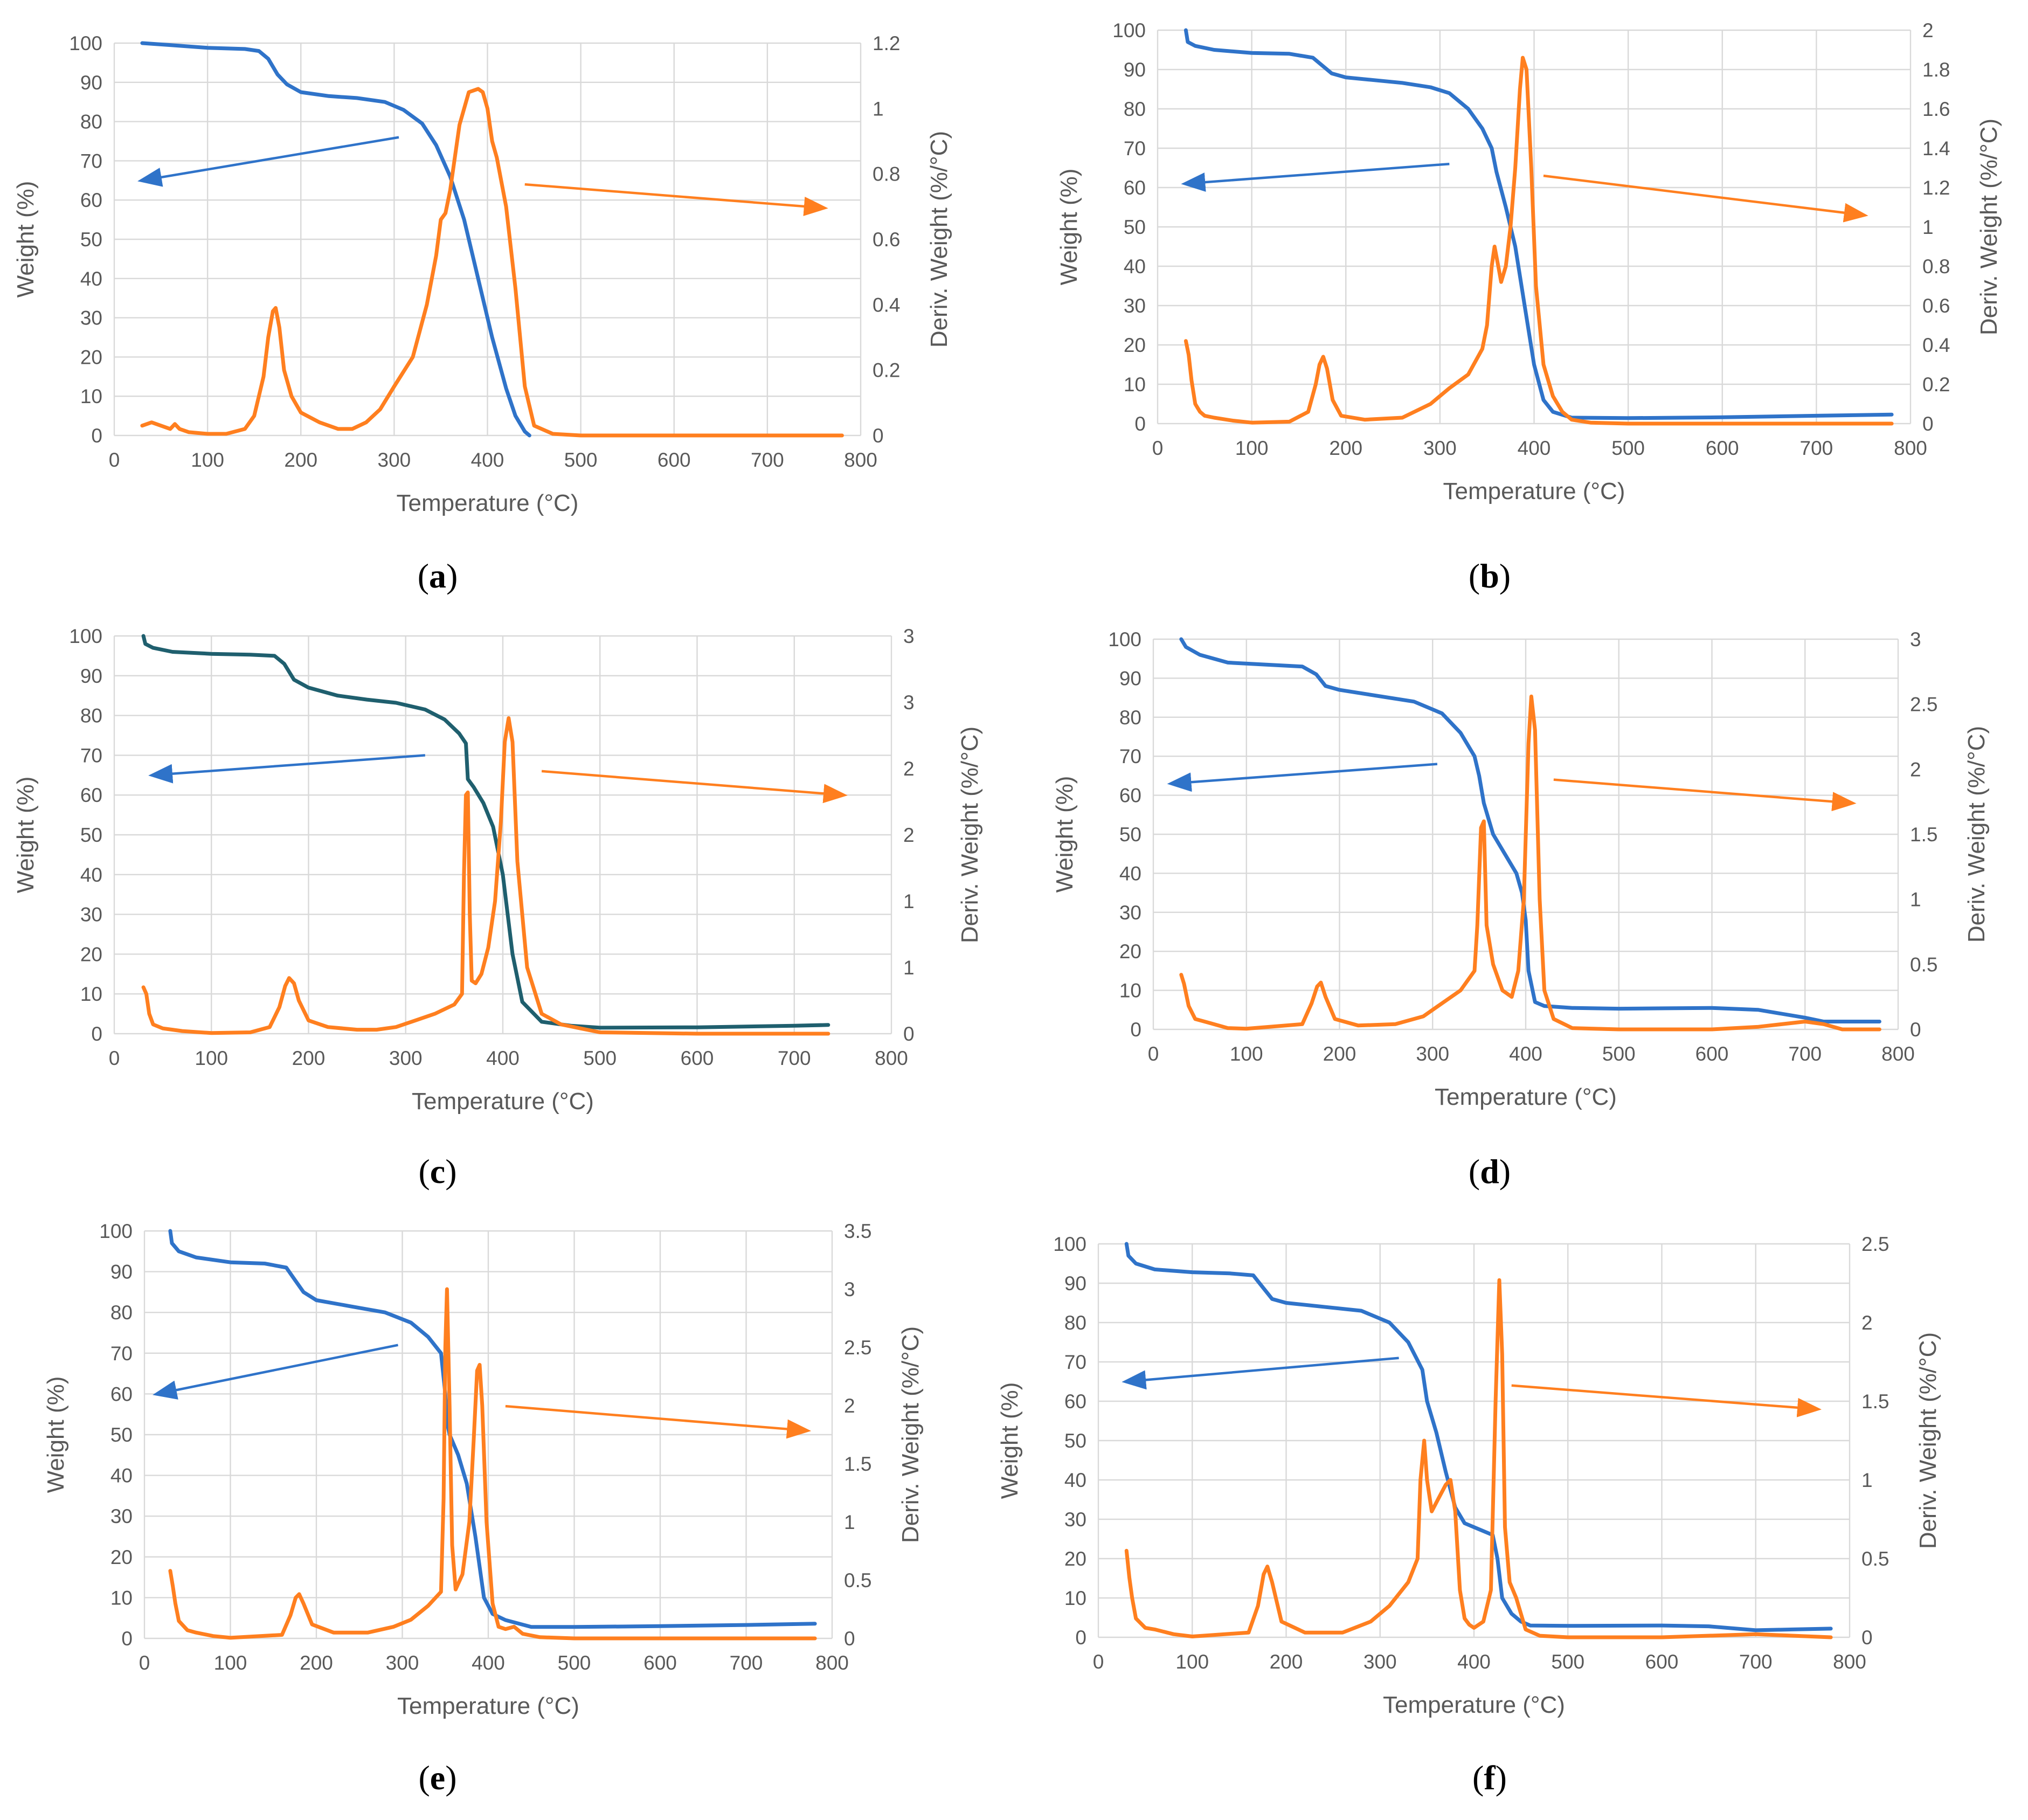  I want to click on panel-letter: d, so click(1490, 1171).